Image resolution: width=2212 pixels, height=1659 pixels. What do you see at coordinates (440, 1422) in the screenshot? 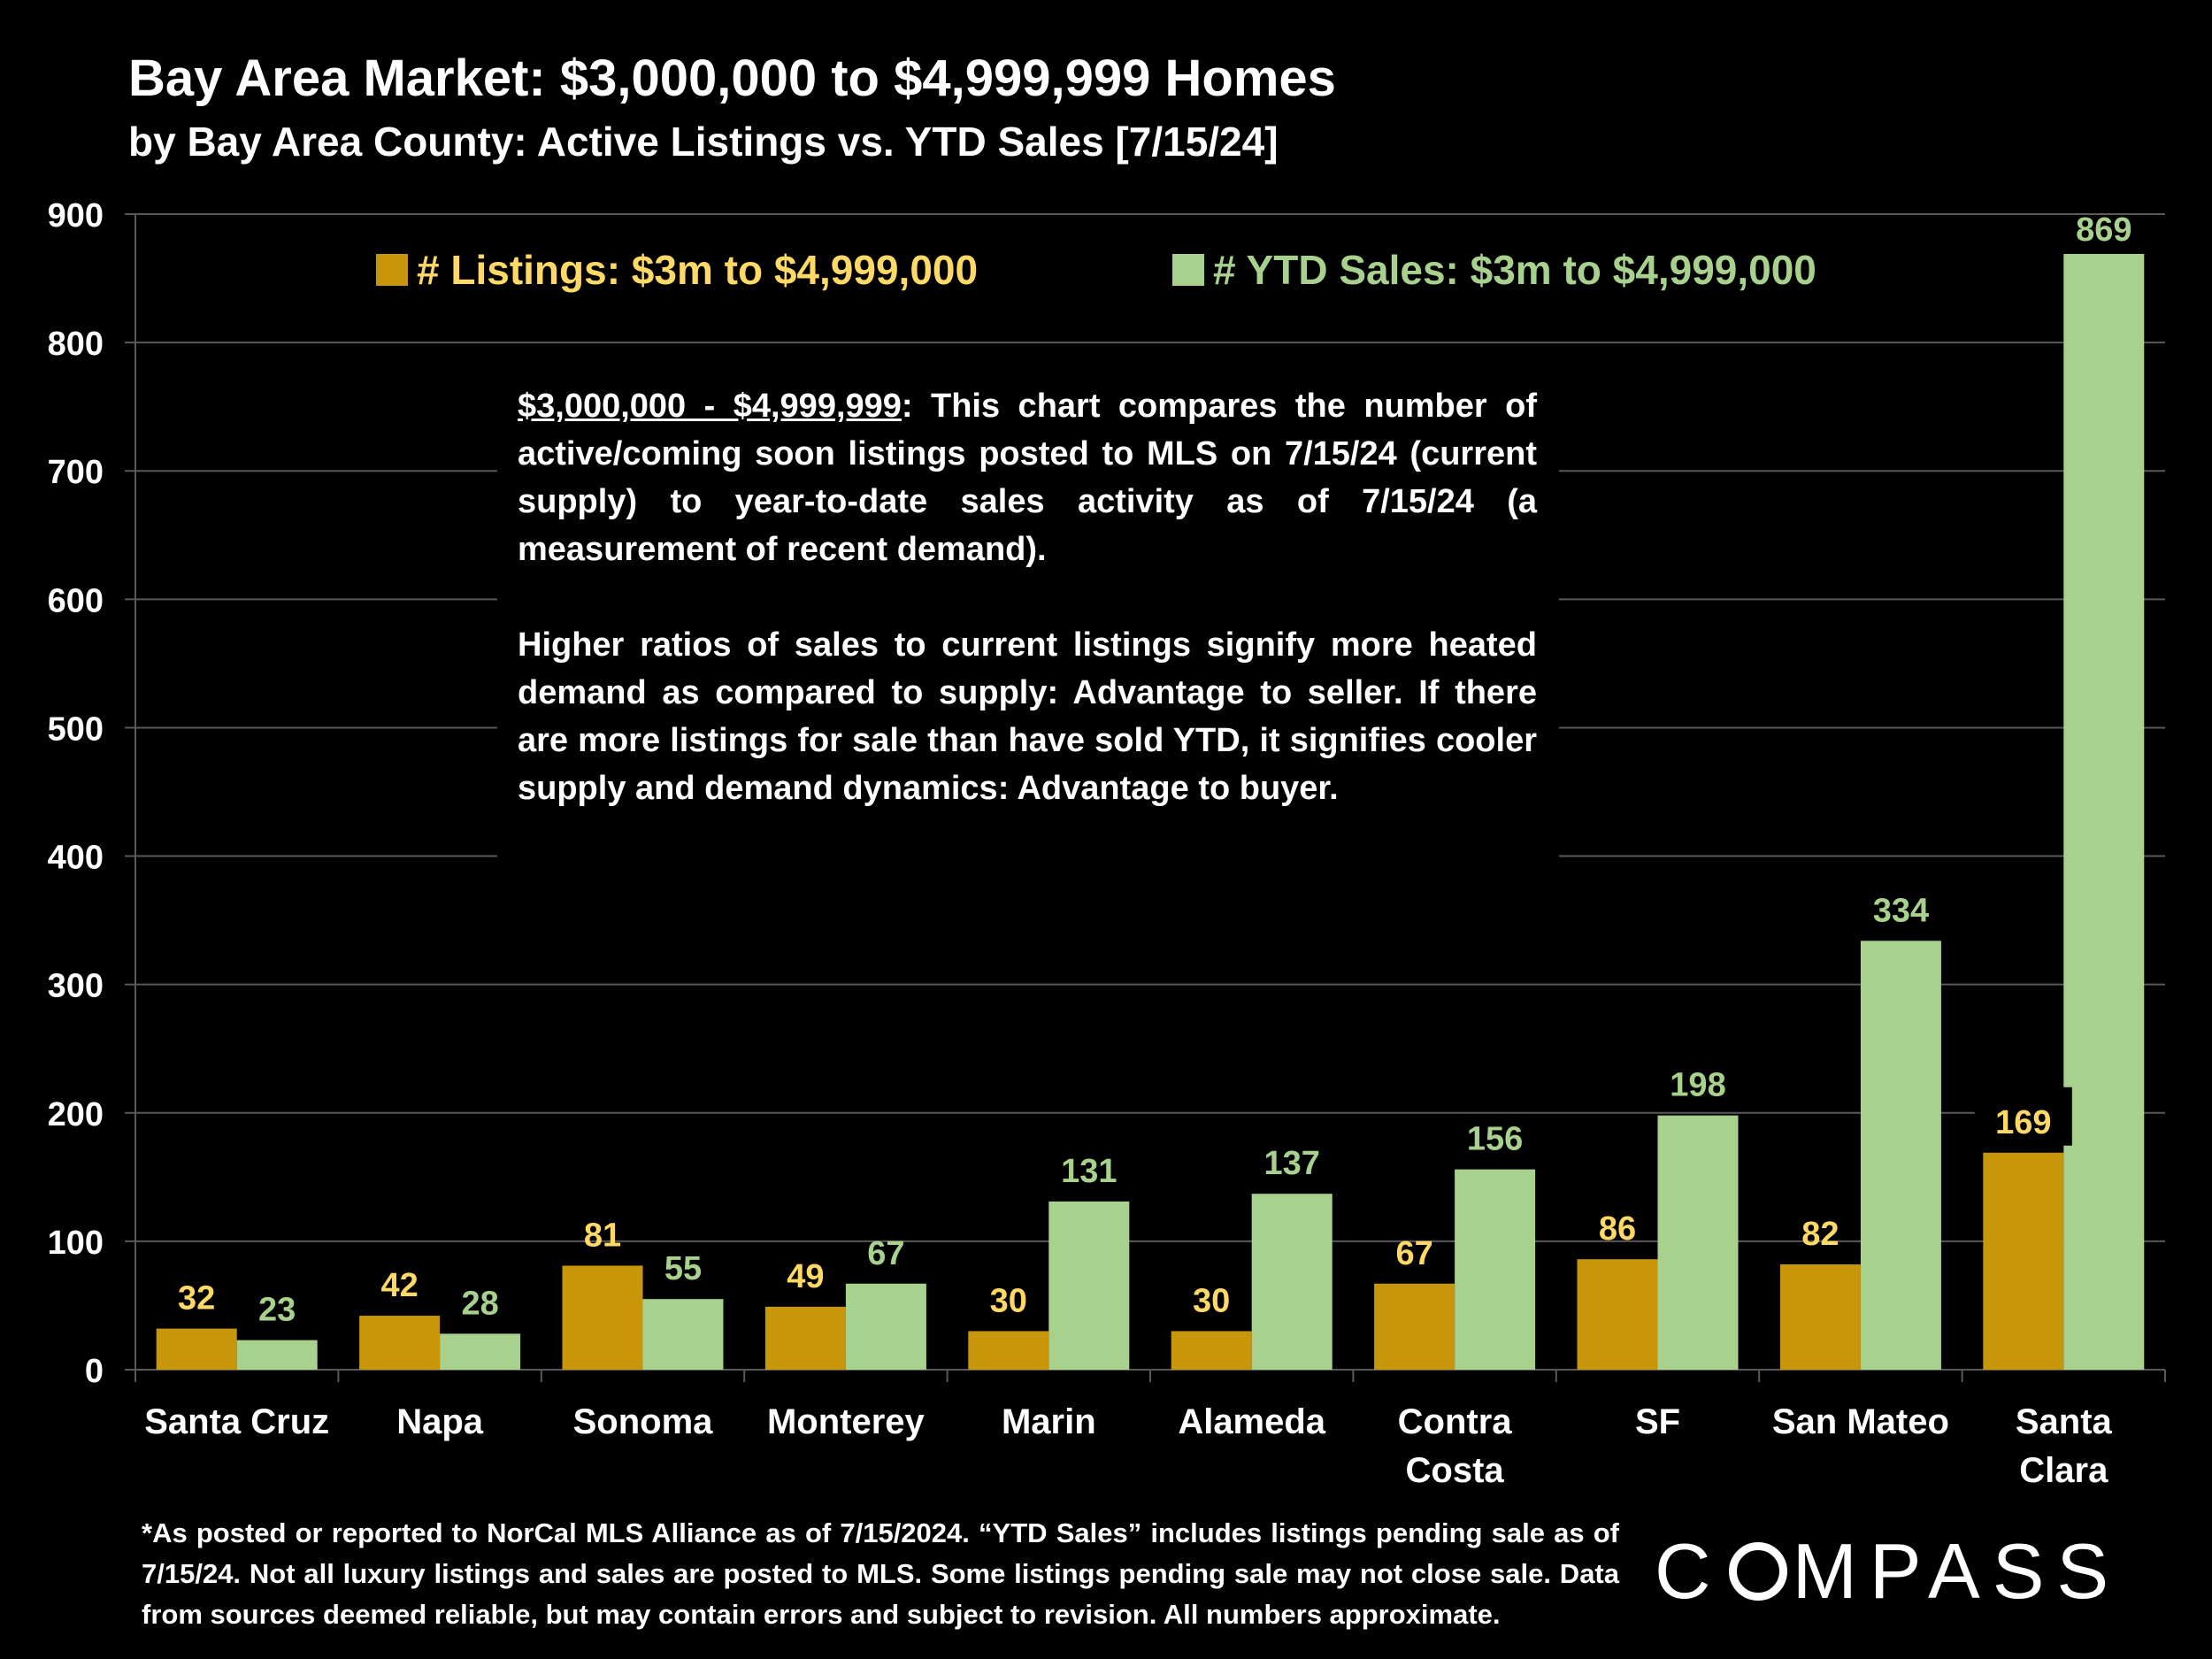
I see `x-tick-label: Napa` at bounding box center [440, 1422].